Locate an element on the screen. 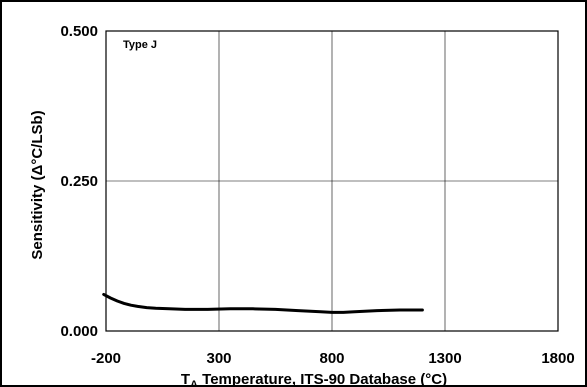  y-tick-label: 0.500 is located at coordinates (79, 31).